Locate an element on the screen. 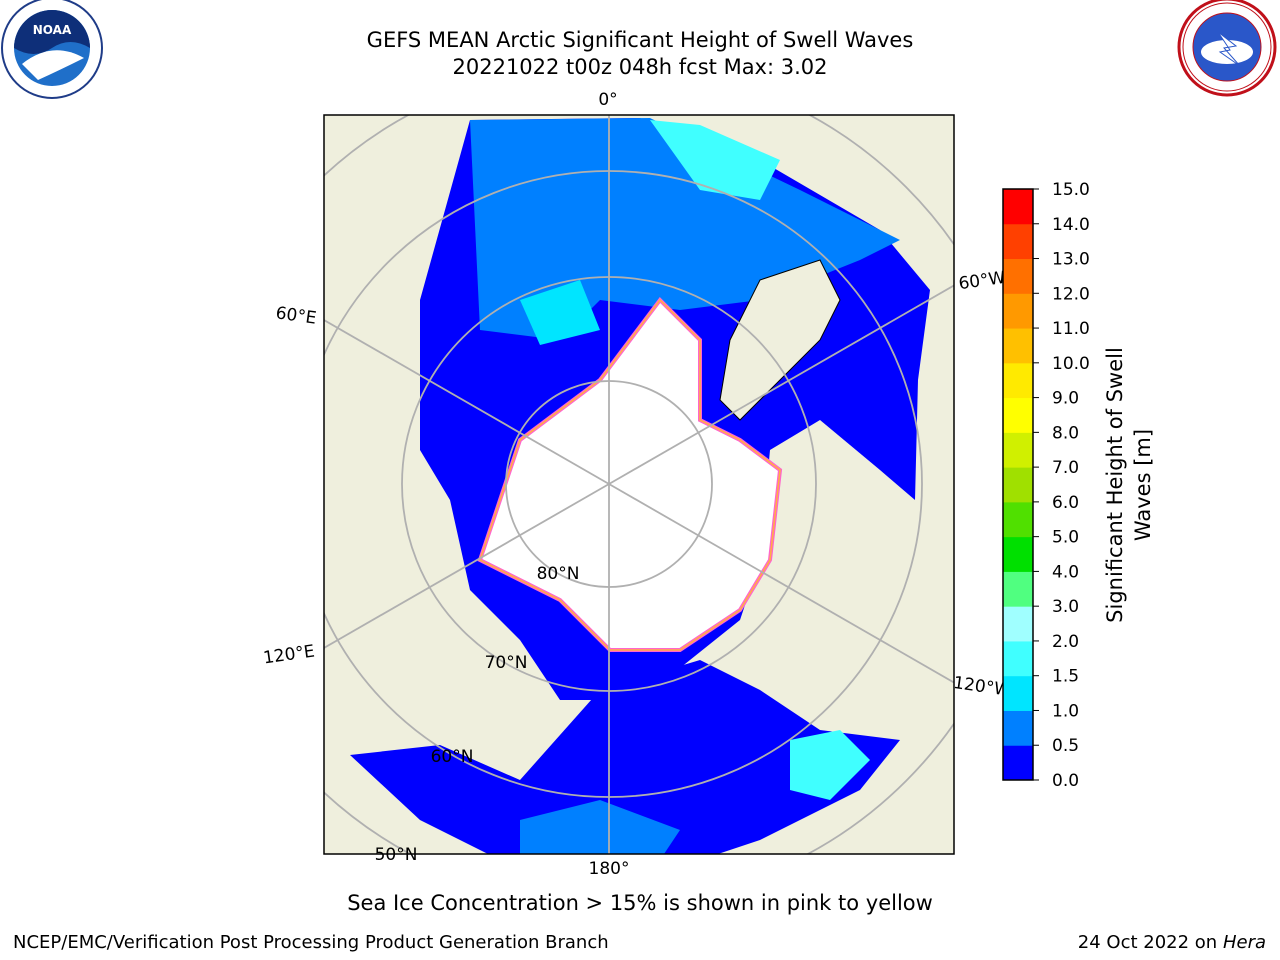 This screenshot has width=1280, height=960. meridian-label-120e: 120°E is located at coordinates (289, 654).